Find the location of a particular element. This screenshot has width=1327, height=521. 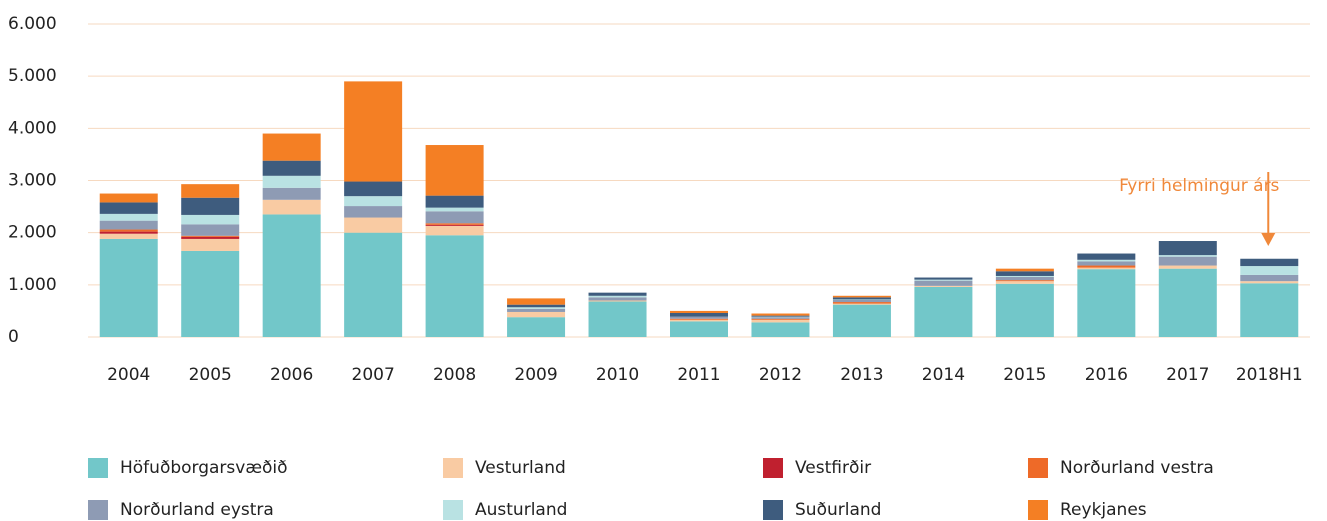

y-tick-label: 5.000 is located at coordinates (32, 76).